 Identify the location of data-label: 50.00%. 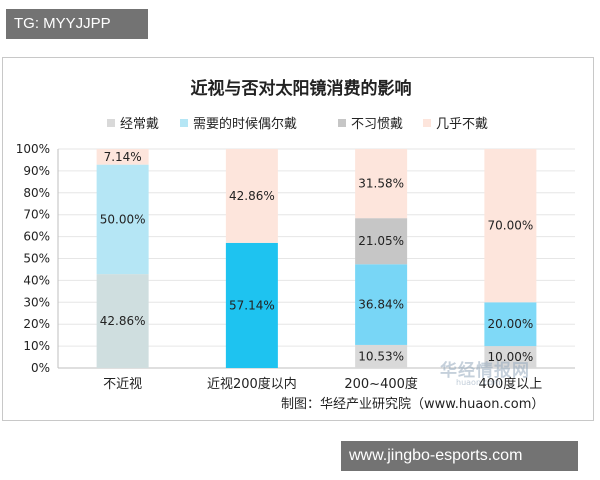
(123, 219).